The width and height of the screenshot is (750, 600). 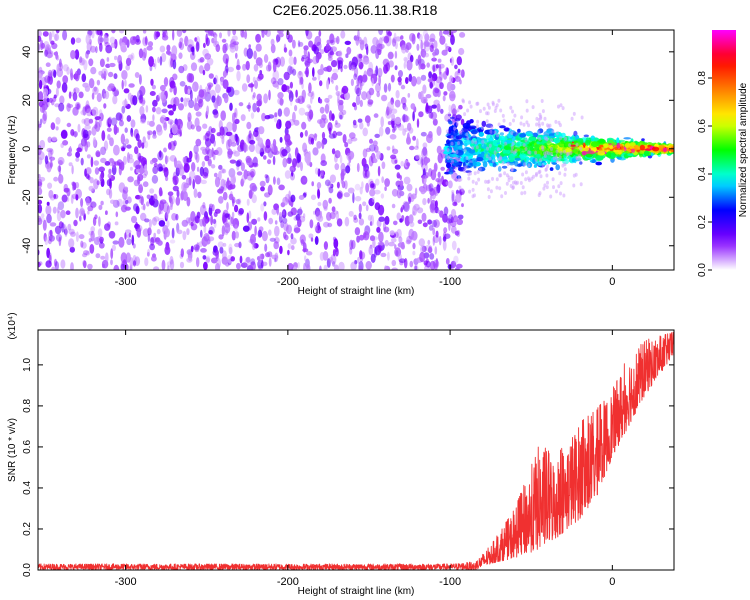 What do you see at coordinates (702, 270) in the screenshot?
I see `colorbar-tick-label: 0.0` at bounding box center [702, 270].